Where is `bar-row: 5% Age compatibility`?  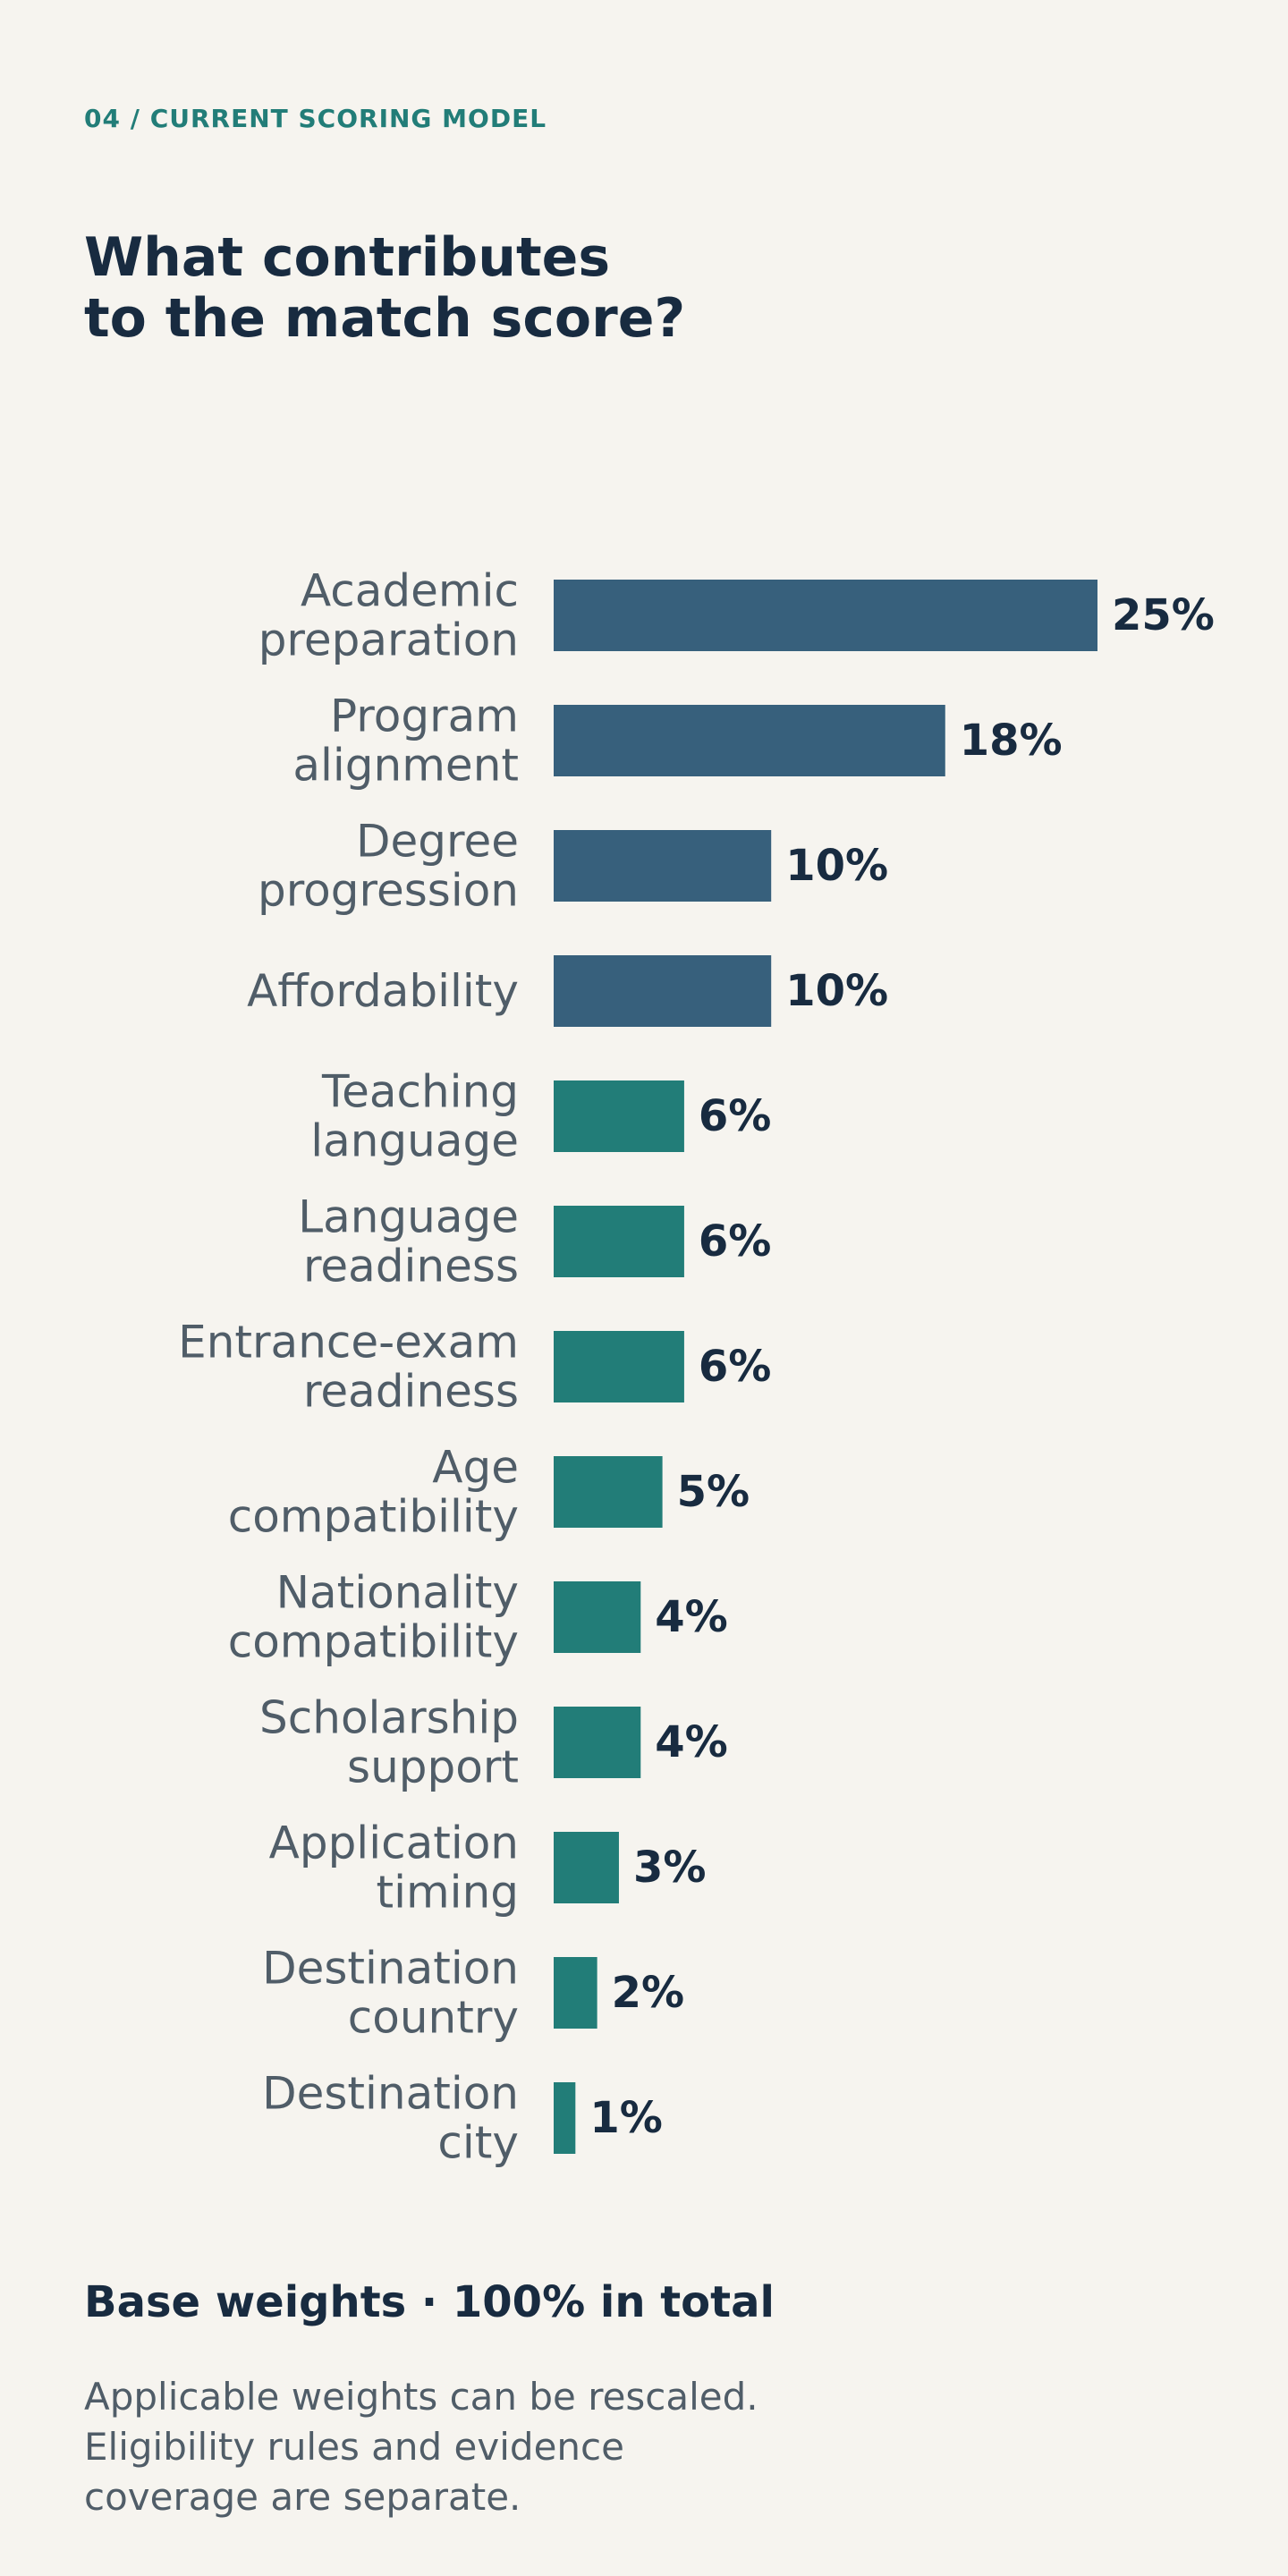 bar-row: 5% Age compatibility is located at coordinates (489, 1492).